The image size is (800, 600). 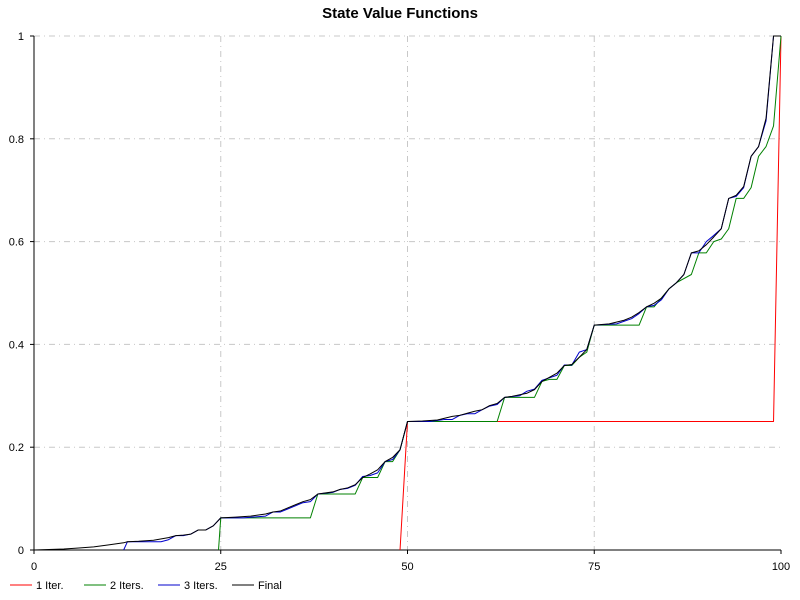 I want to click on x-tick-label: 50, so click(x=407, y=567).